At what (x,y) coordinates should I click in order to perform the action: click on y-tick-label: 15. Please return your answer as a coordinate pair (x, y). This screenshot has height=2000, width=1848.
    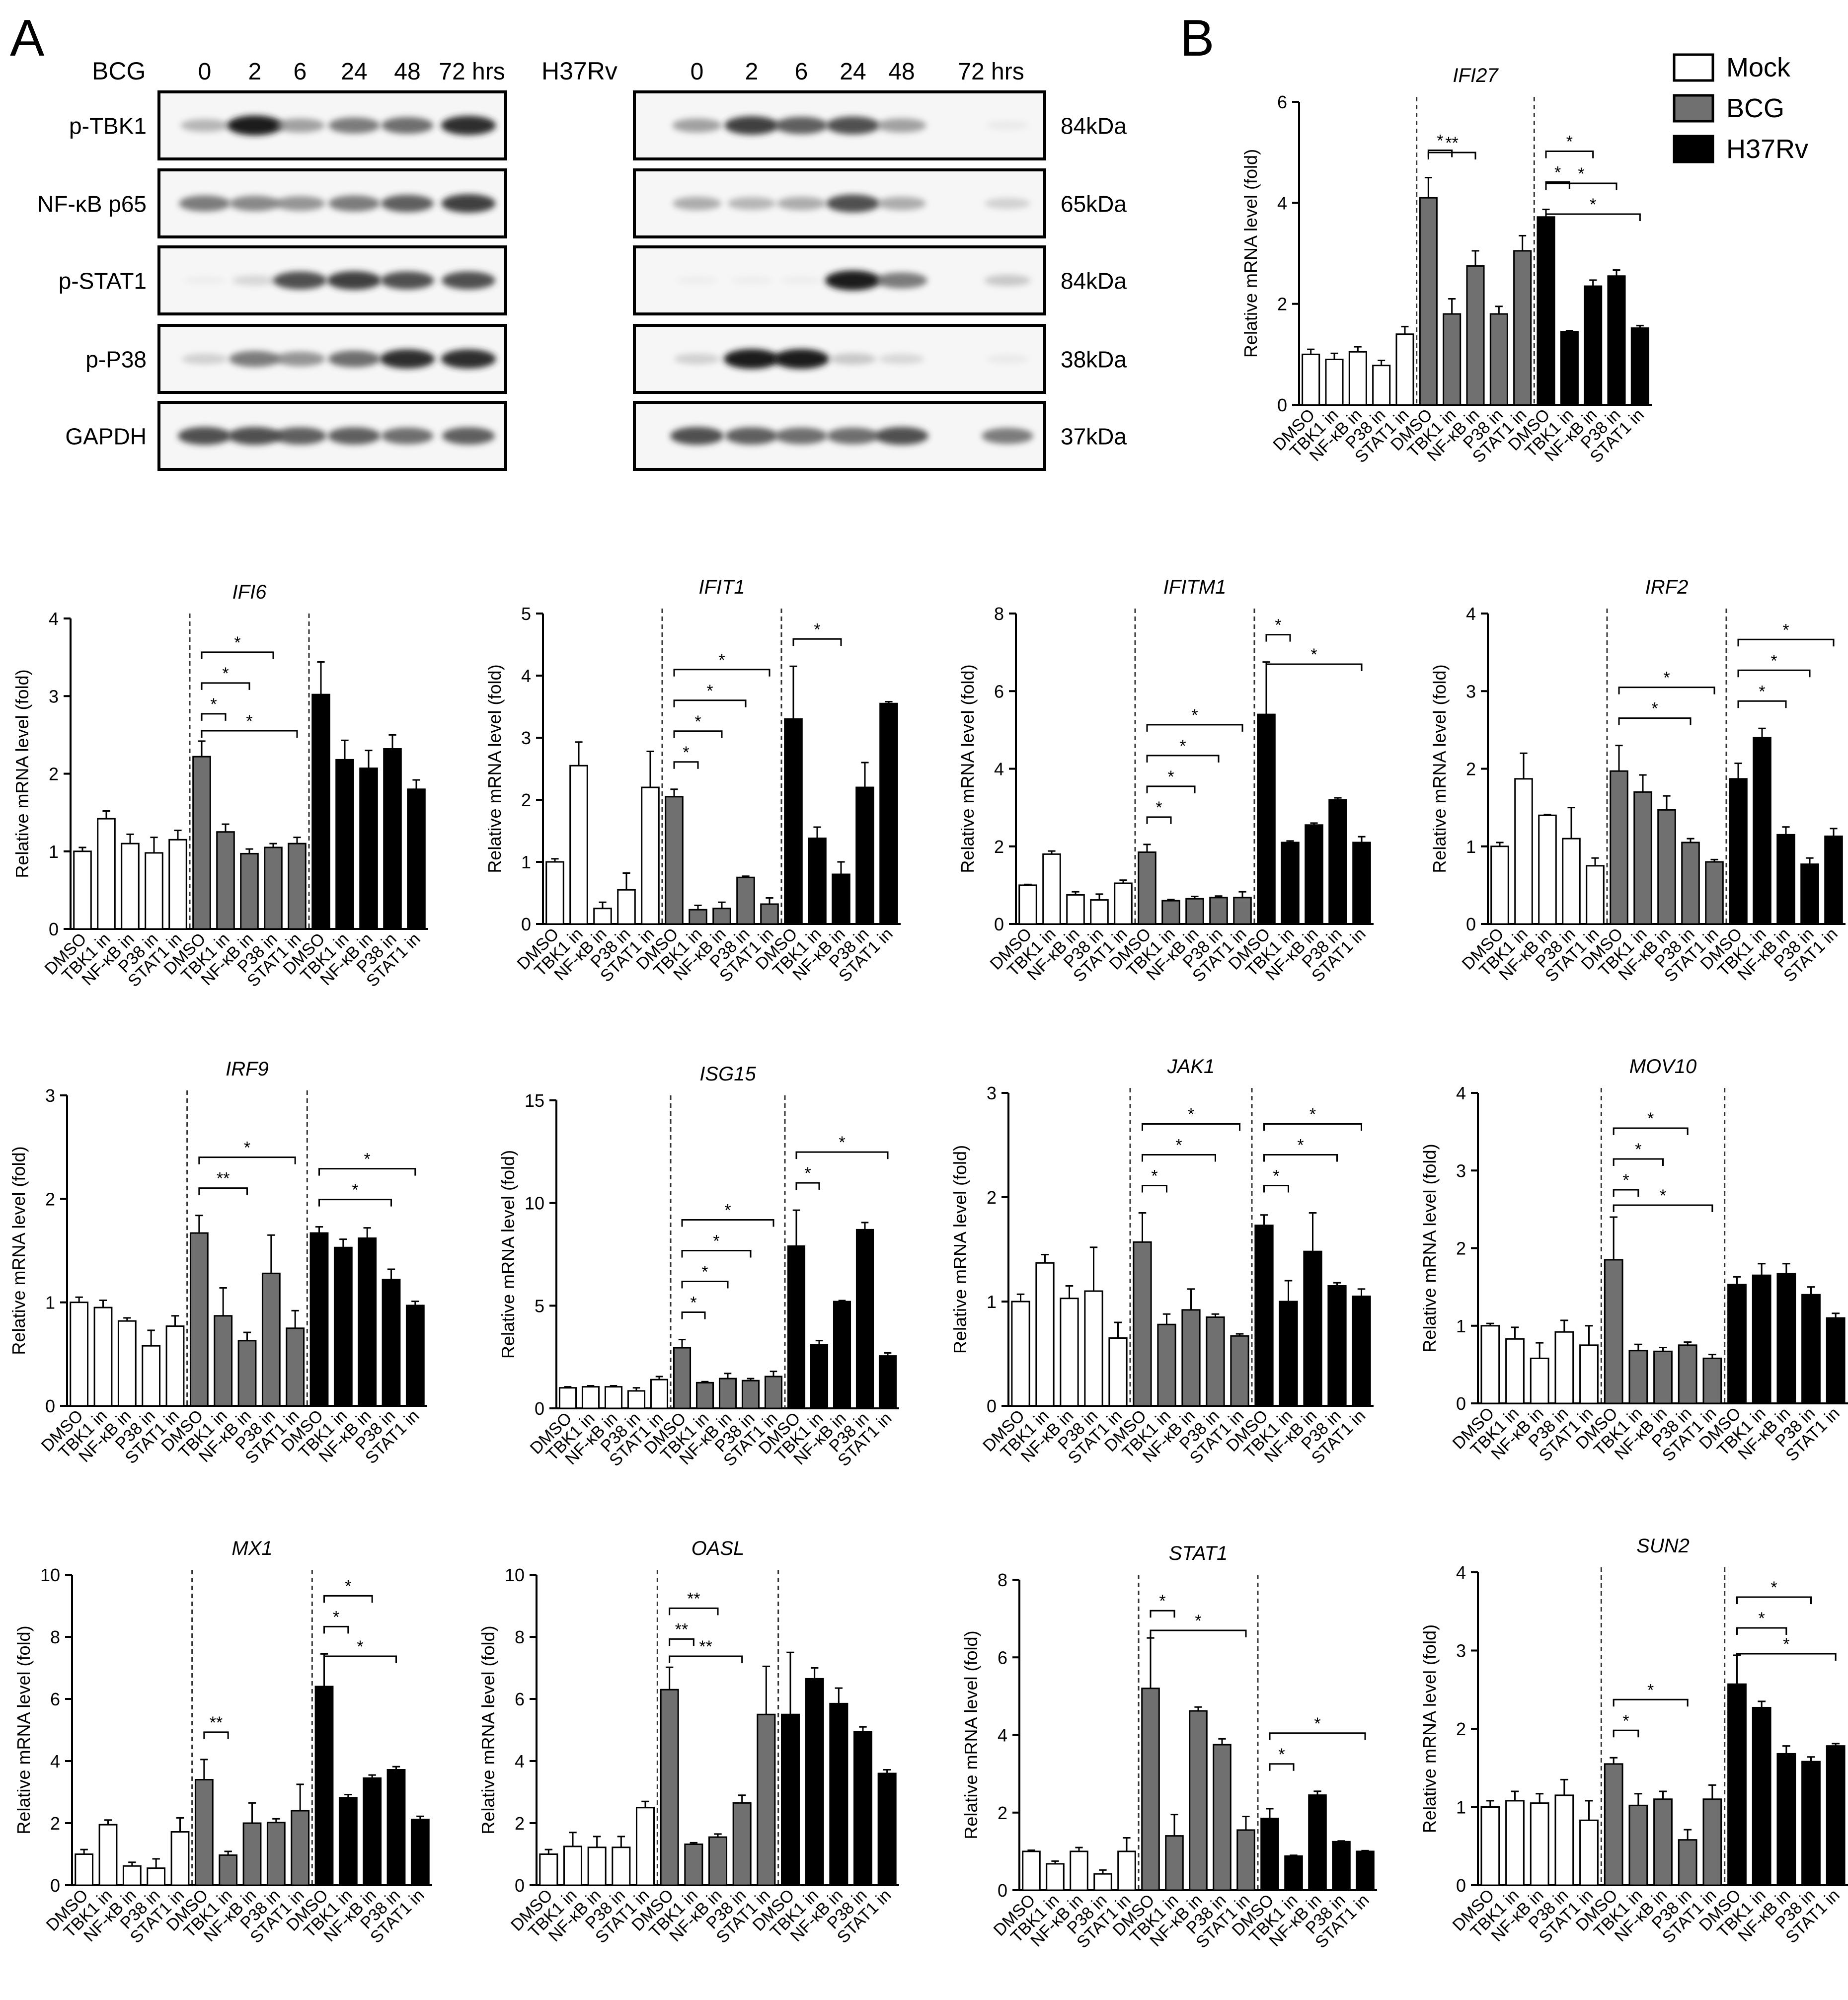
    Looking at the image, I should click on (534, 1100).